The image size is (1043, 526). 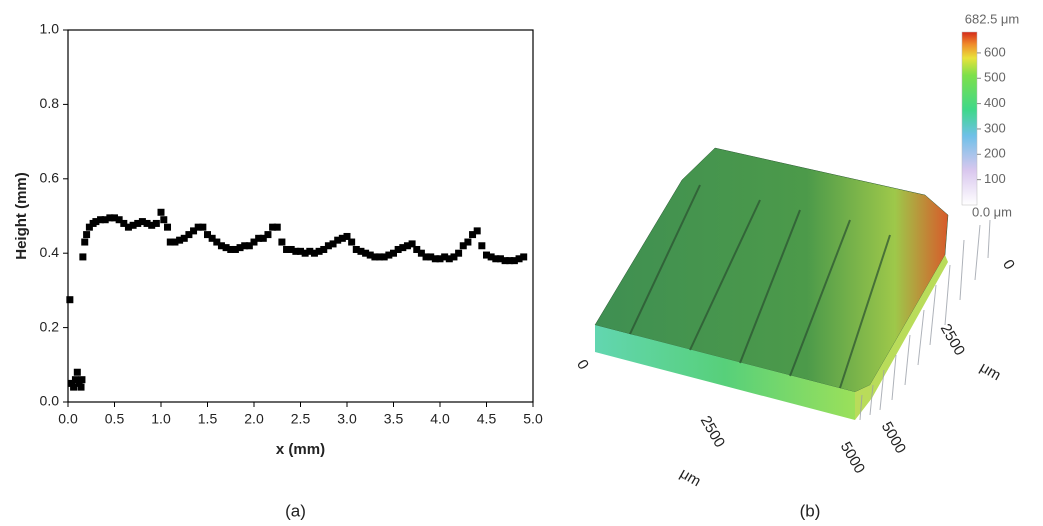 I want to click on colorbar: 0.0 μm 100 200 300 400 500 600 682.5 μm, so click(x=990, y=115).